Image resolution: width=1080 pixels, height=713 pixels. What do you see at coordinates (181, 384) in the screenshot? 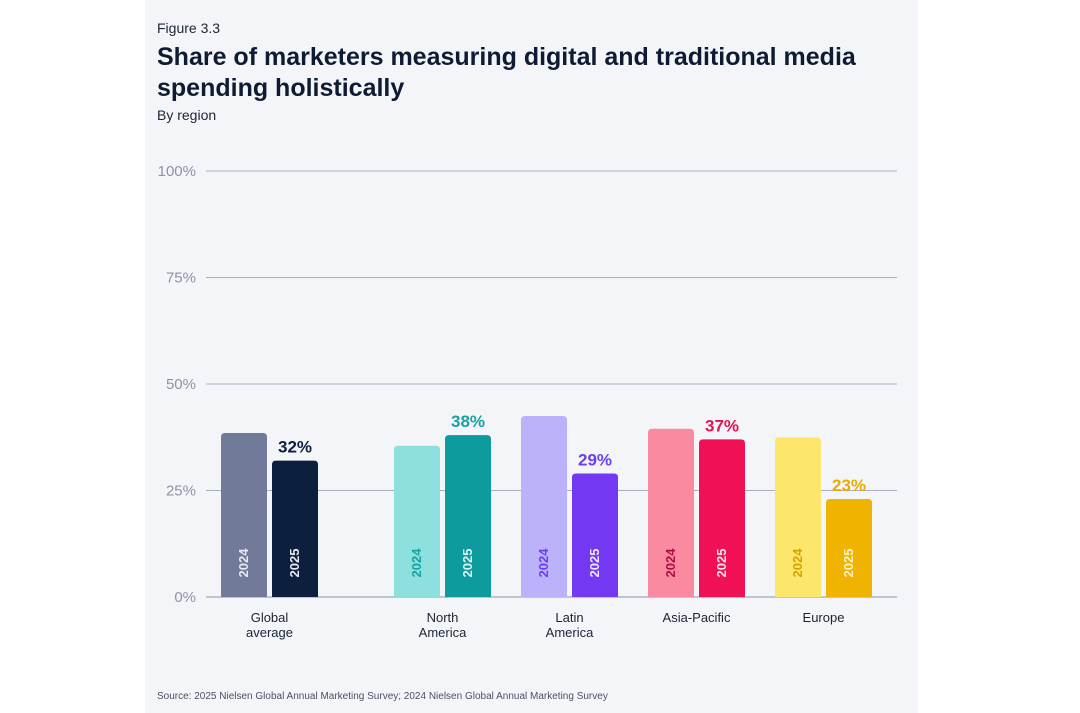
I see `y-tick-label: 50%` at bounding box center [181, 384].